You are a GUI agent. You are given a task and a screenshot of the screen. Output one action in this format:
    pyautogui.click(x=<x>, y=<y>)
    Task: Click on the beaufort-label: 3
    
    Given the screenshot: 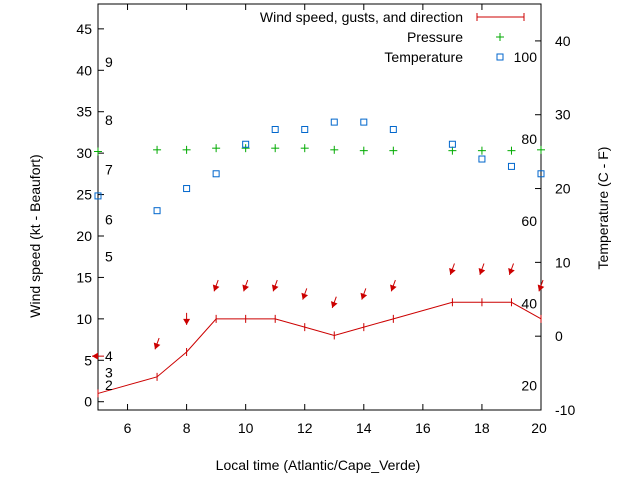 What is the action you would take?
    pyautogui.click(x=109, y=373)
    